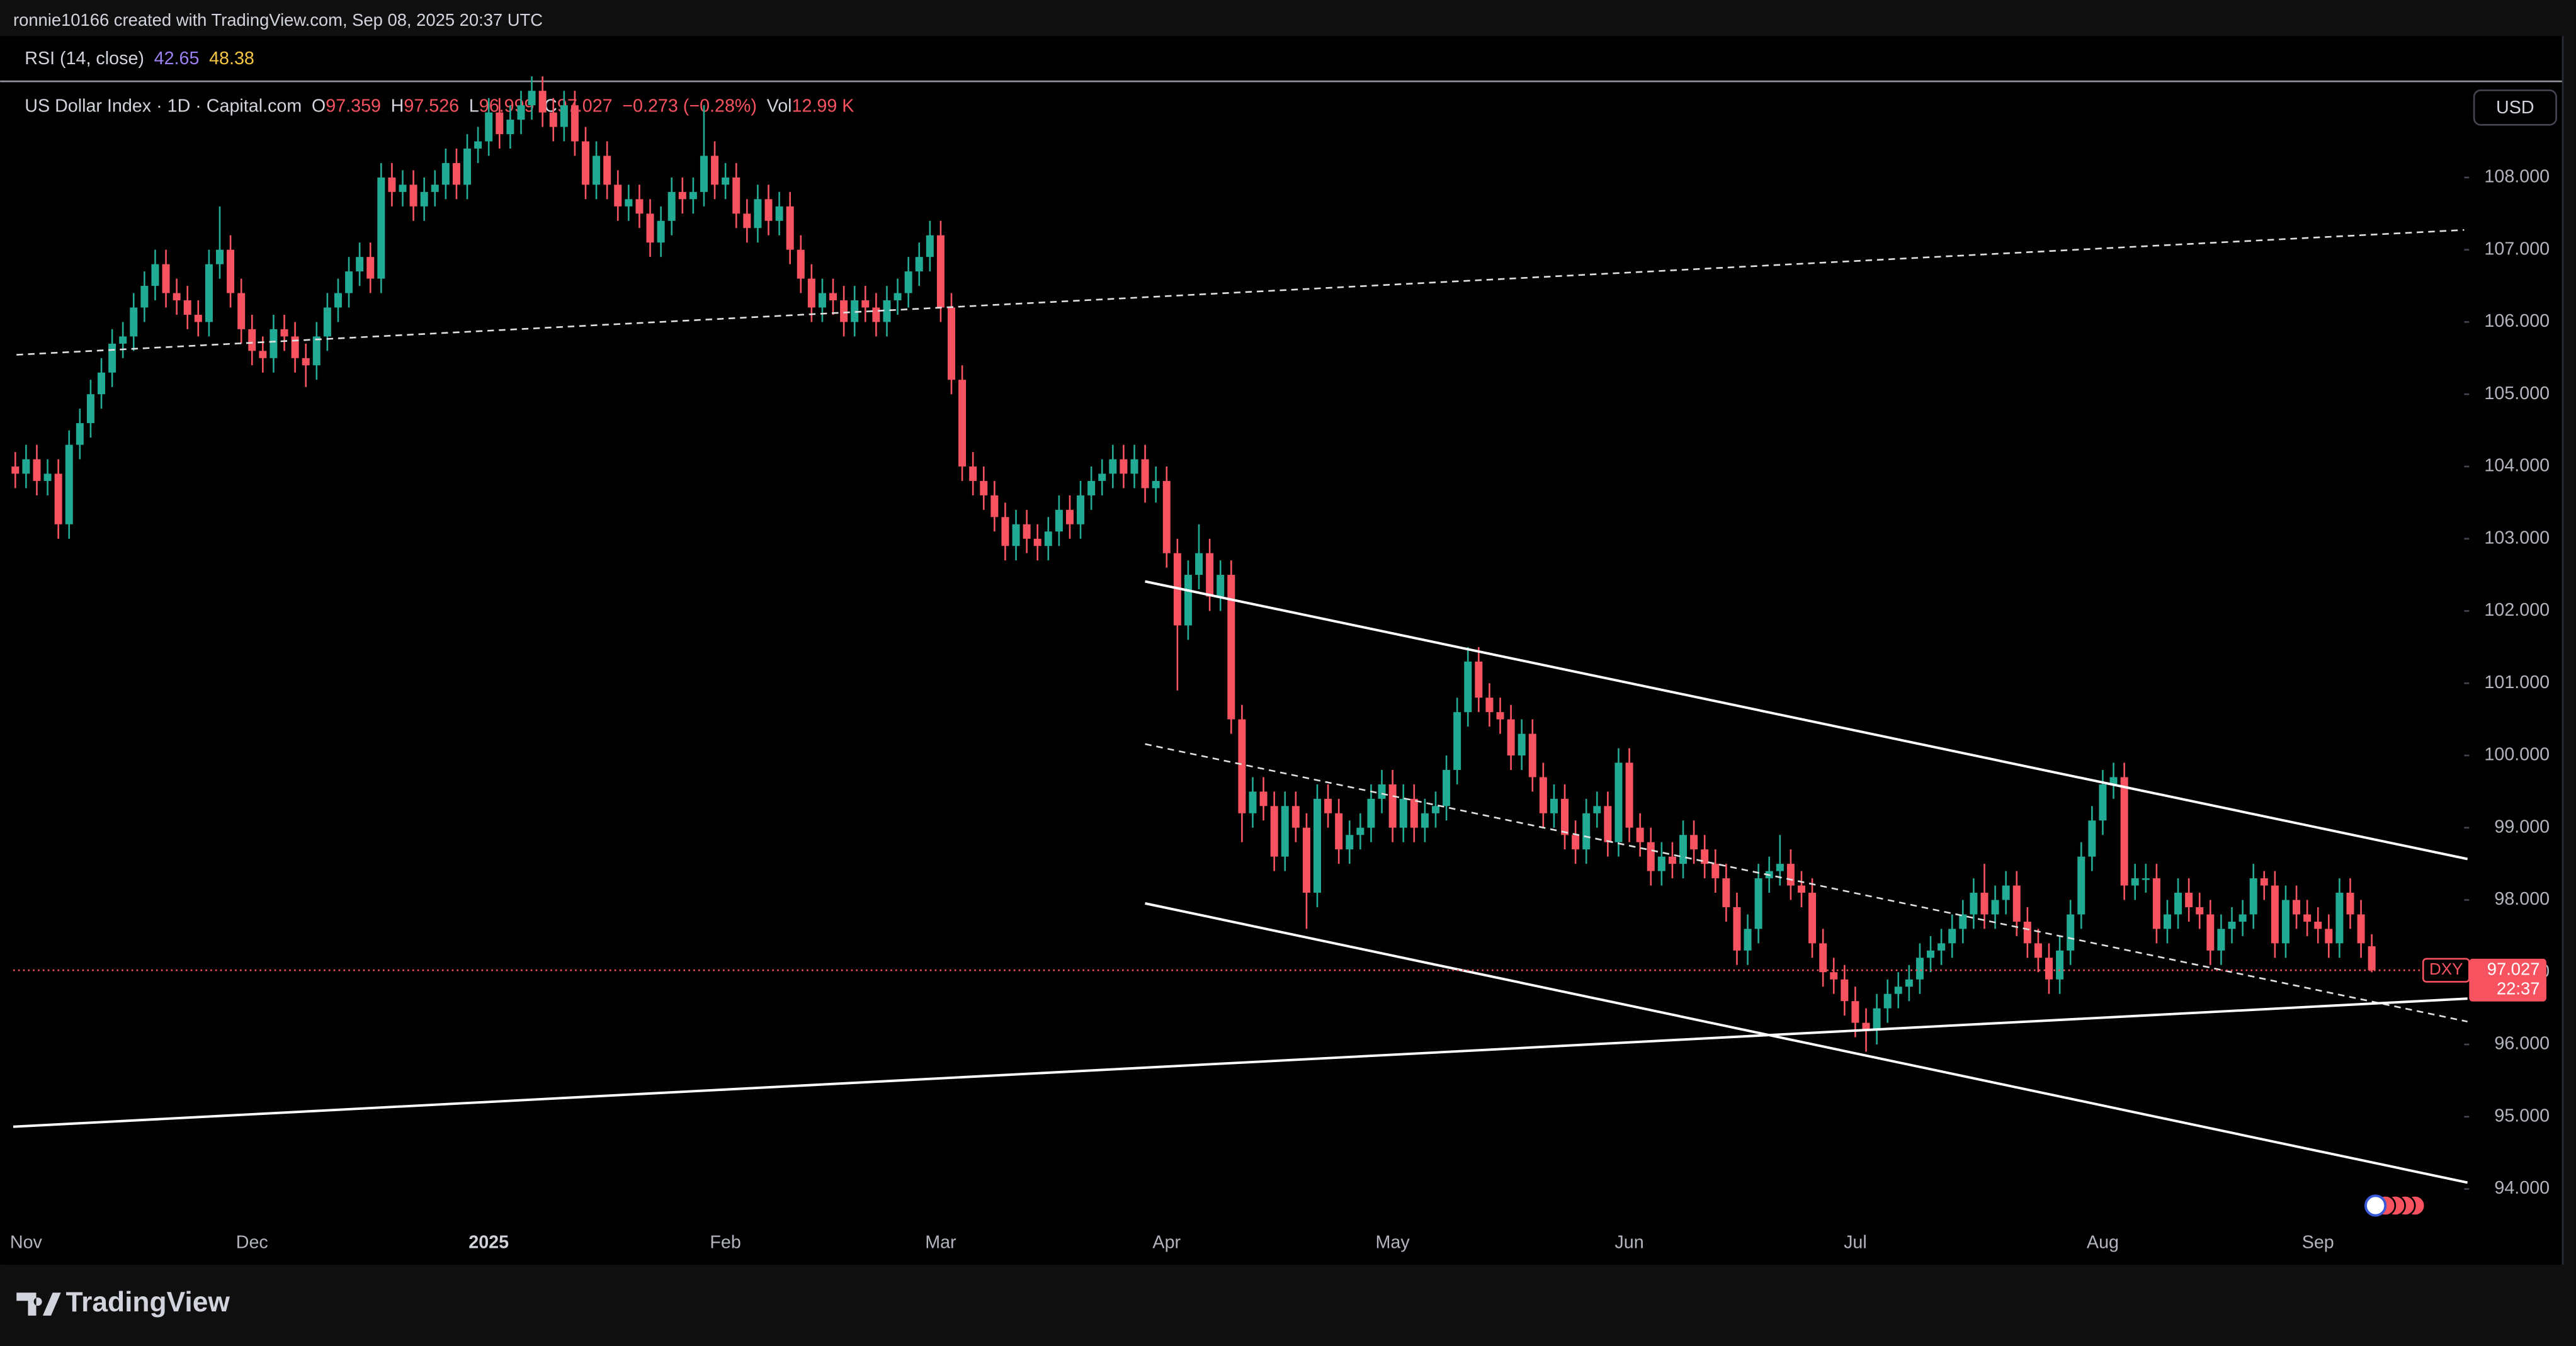 This screenshot has height=1346, width=2576. Describe the element at coordinates (1393, 1243) in the screenshot. I see `x-tick-label: May` at that location.